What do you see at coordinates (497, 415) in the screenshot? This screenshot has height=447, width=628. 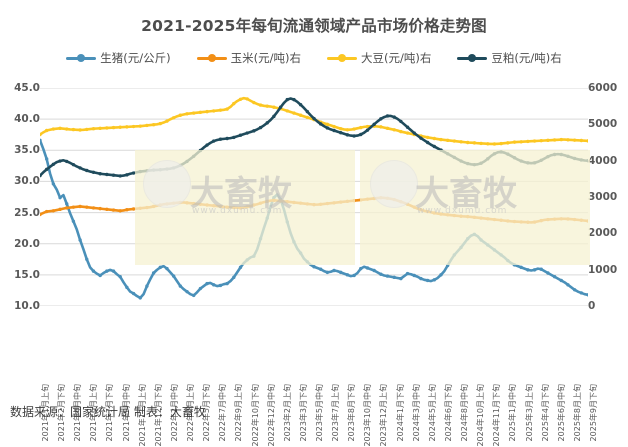 I see `x-axis-tick: 2024年11月下旬` at bounding box center [497, 415].